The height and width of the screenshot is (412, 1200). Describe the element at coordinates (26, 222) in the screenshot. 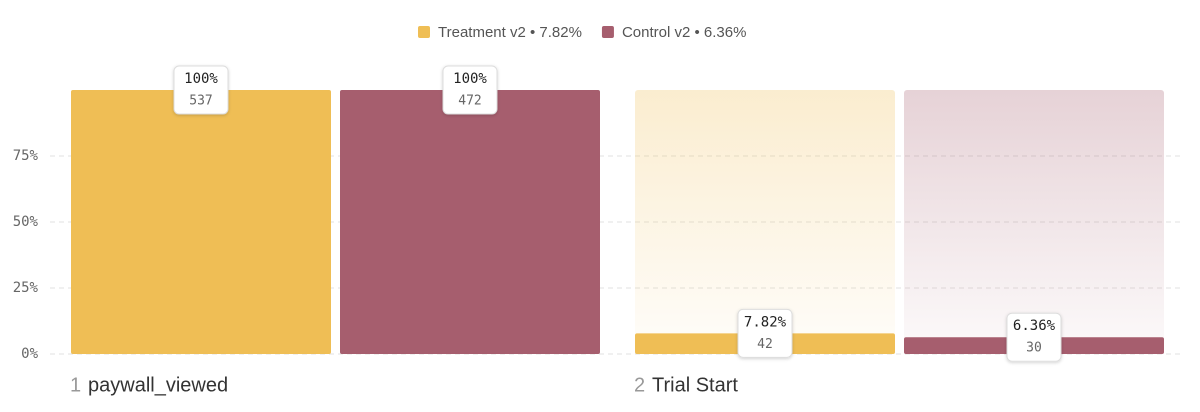

I see `y-tick-label: 50%` at that location.